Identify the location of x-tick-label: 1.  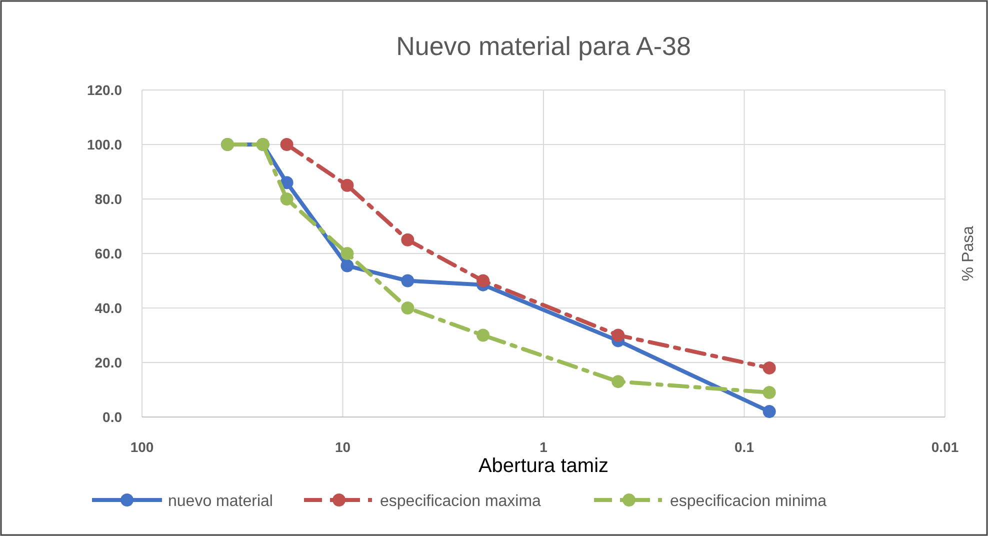
(544, 447).